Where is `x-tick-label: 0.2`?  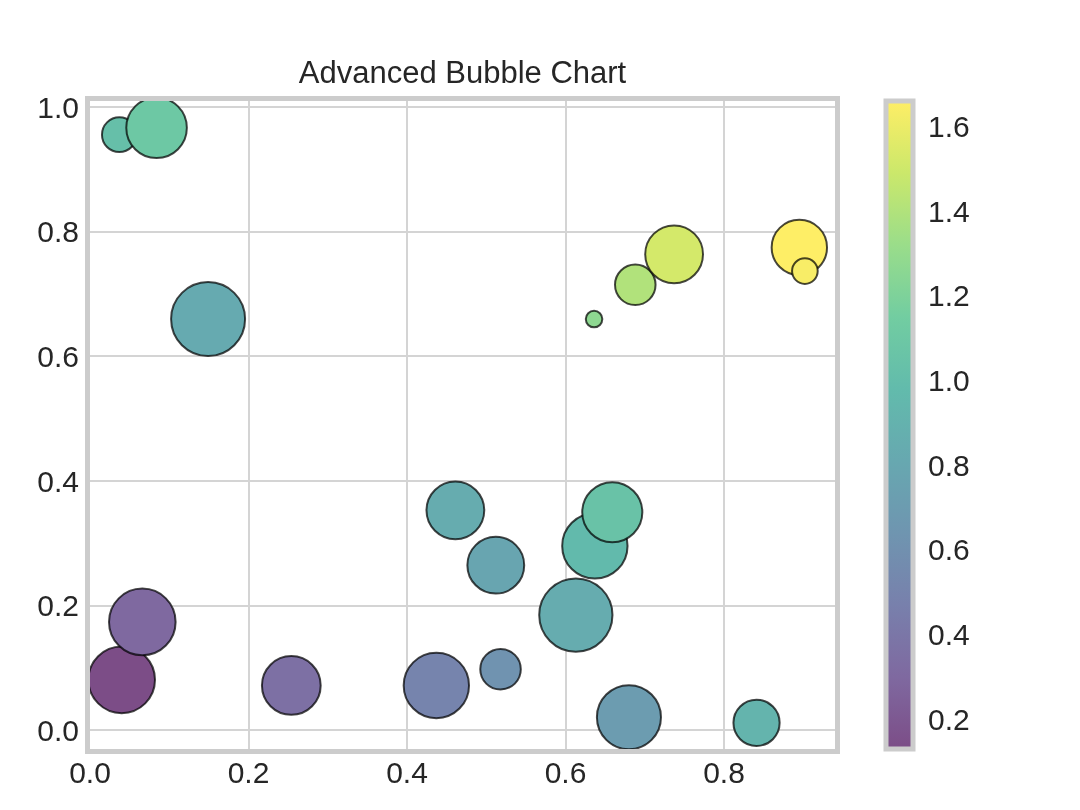 x-tick-label: 0.2 is located at coordinates (248, 772).